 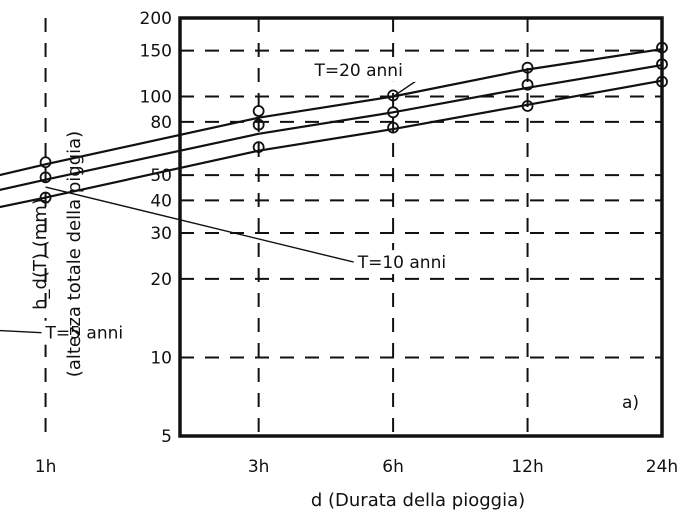 I want to click on y-tick-label: 20, so click(x=161, y=280).